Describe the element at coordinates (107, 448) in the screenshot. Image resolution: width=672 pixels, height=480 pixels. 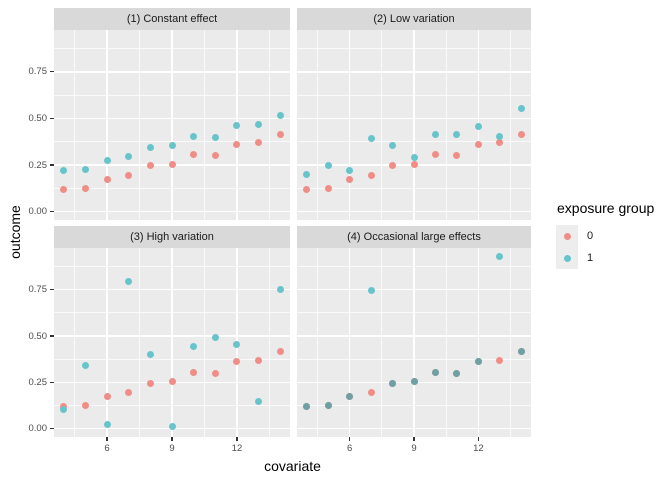
I see `x-axis-tick-label: 6` at that location.